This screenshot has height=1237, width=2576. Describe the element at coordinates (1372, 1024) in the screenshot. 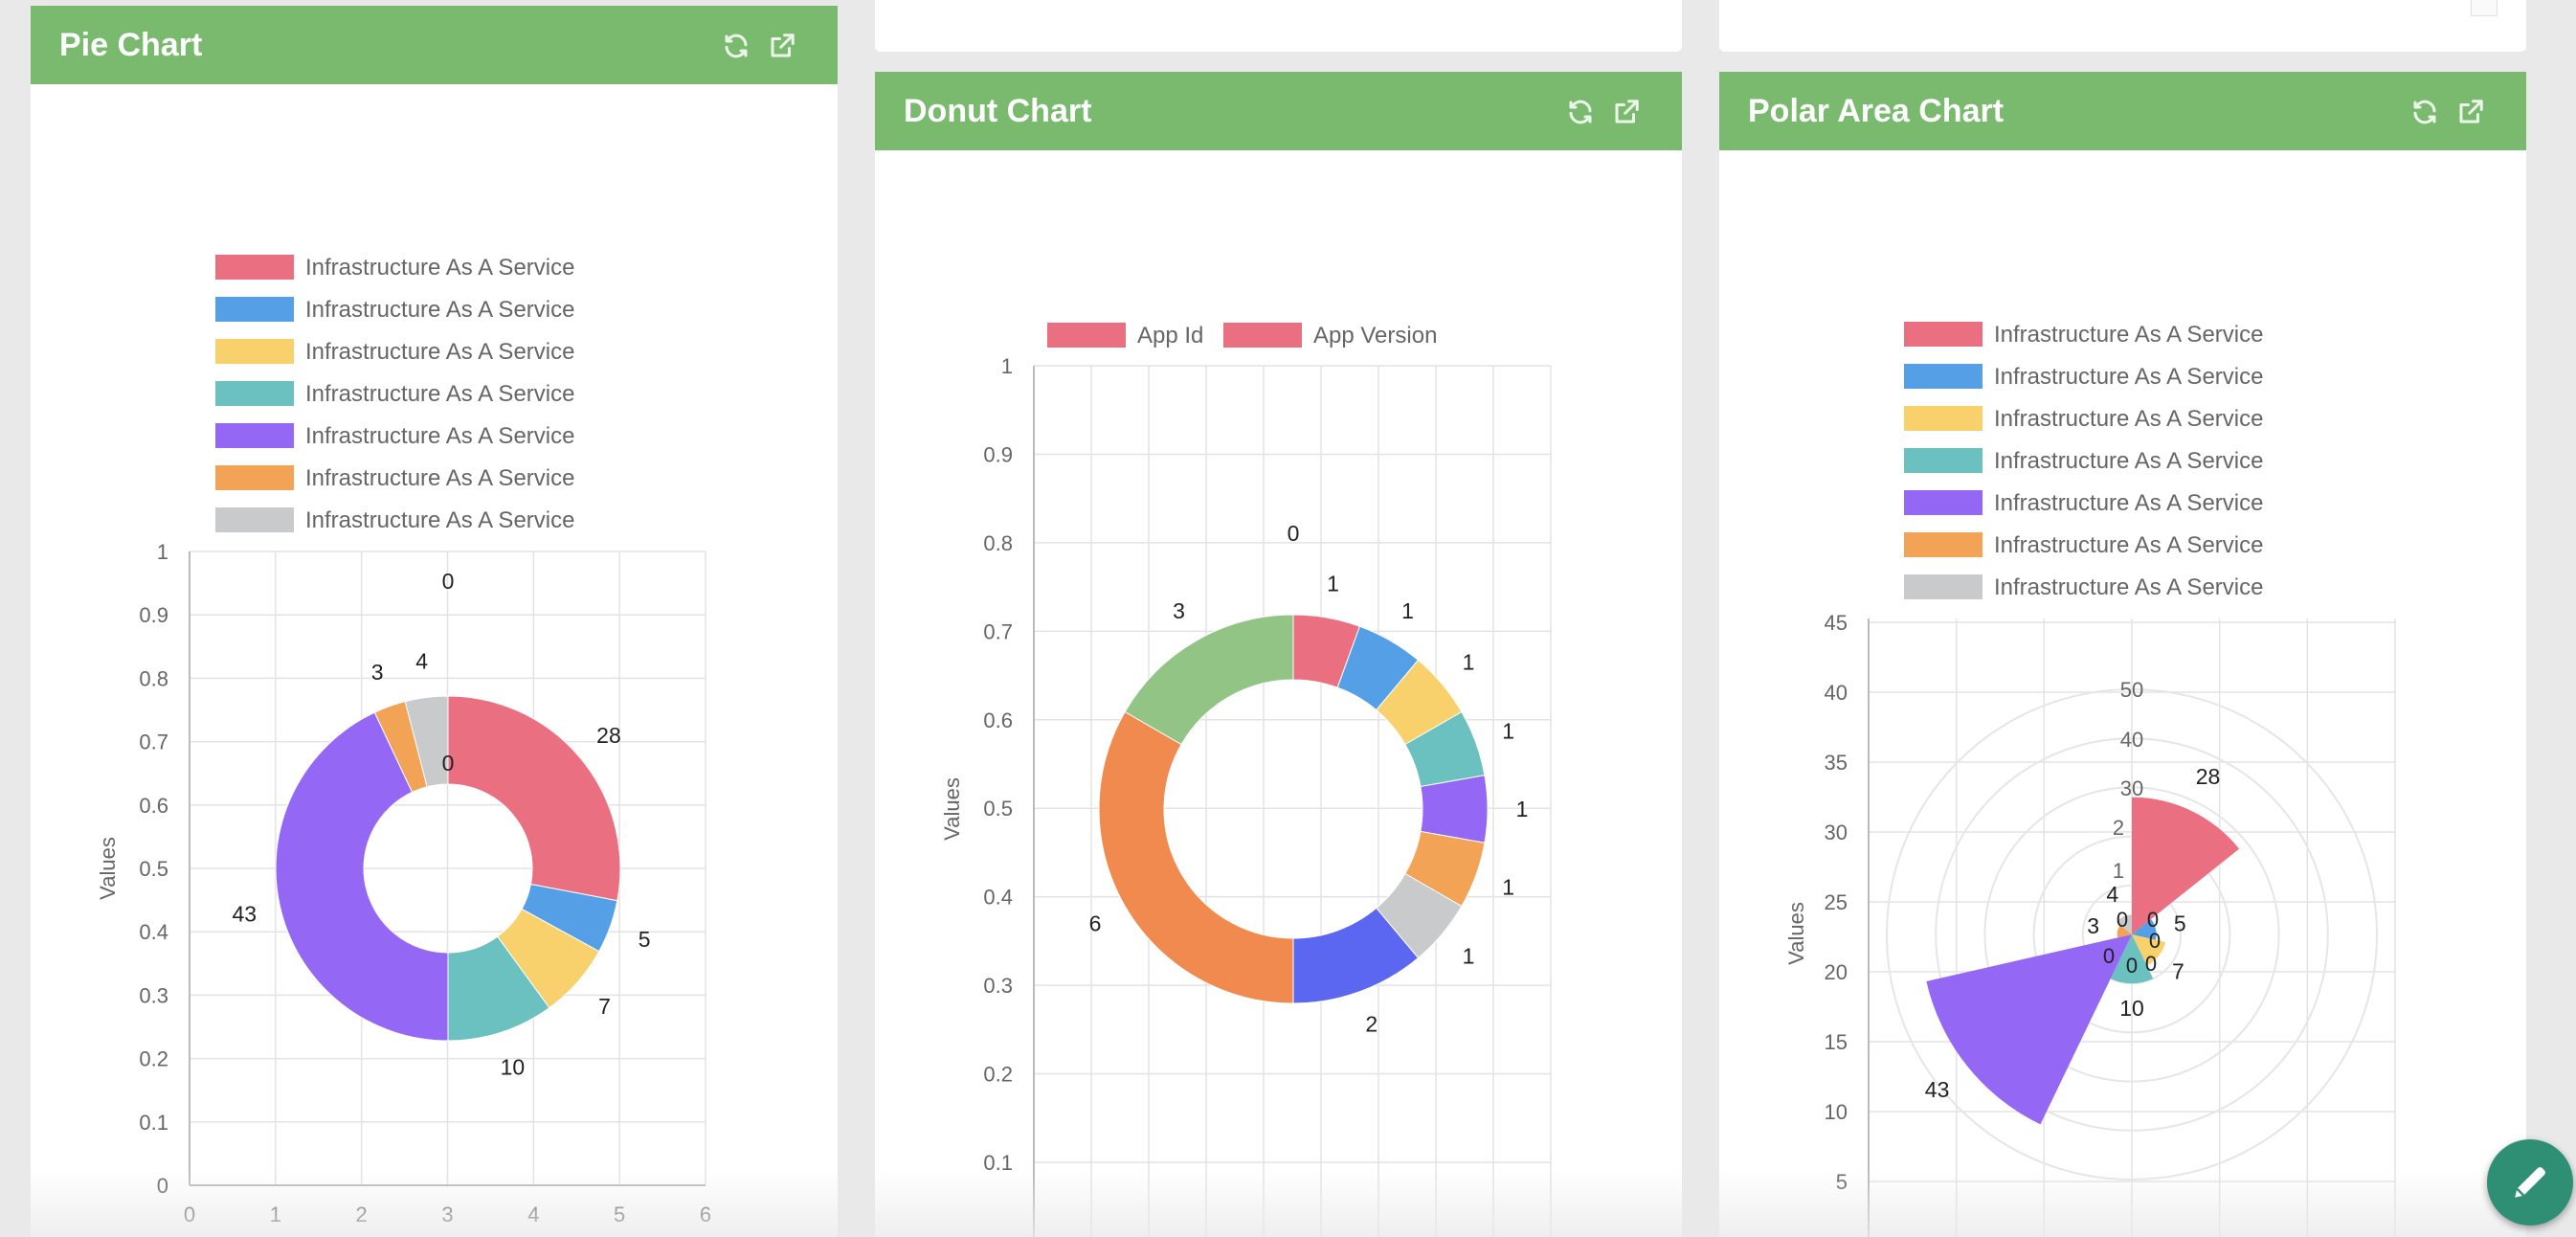

I see `data-label: 2` at that location.